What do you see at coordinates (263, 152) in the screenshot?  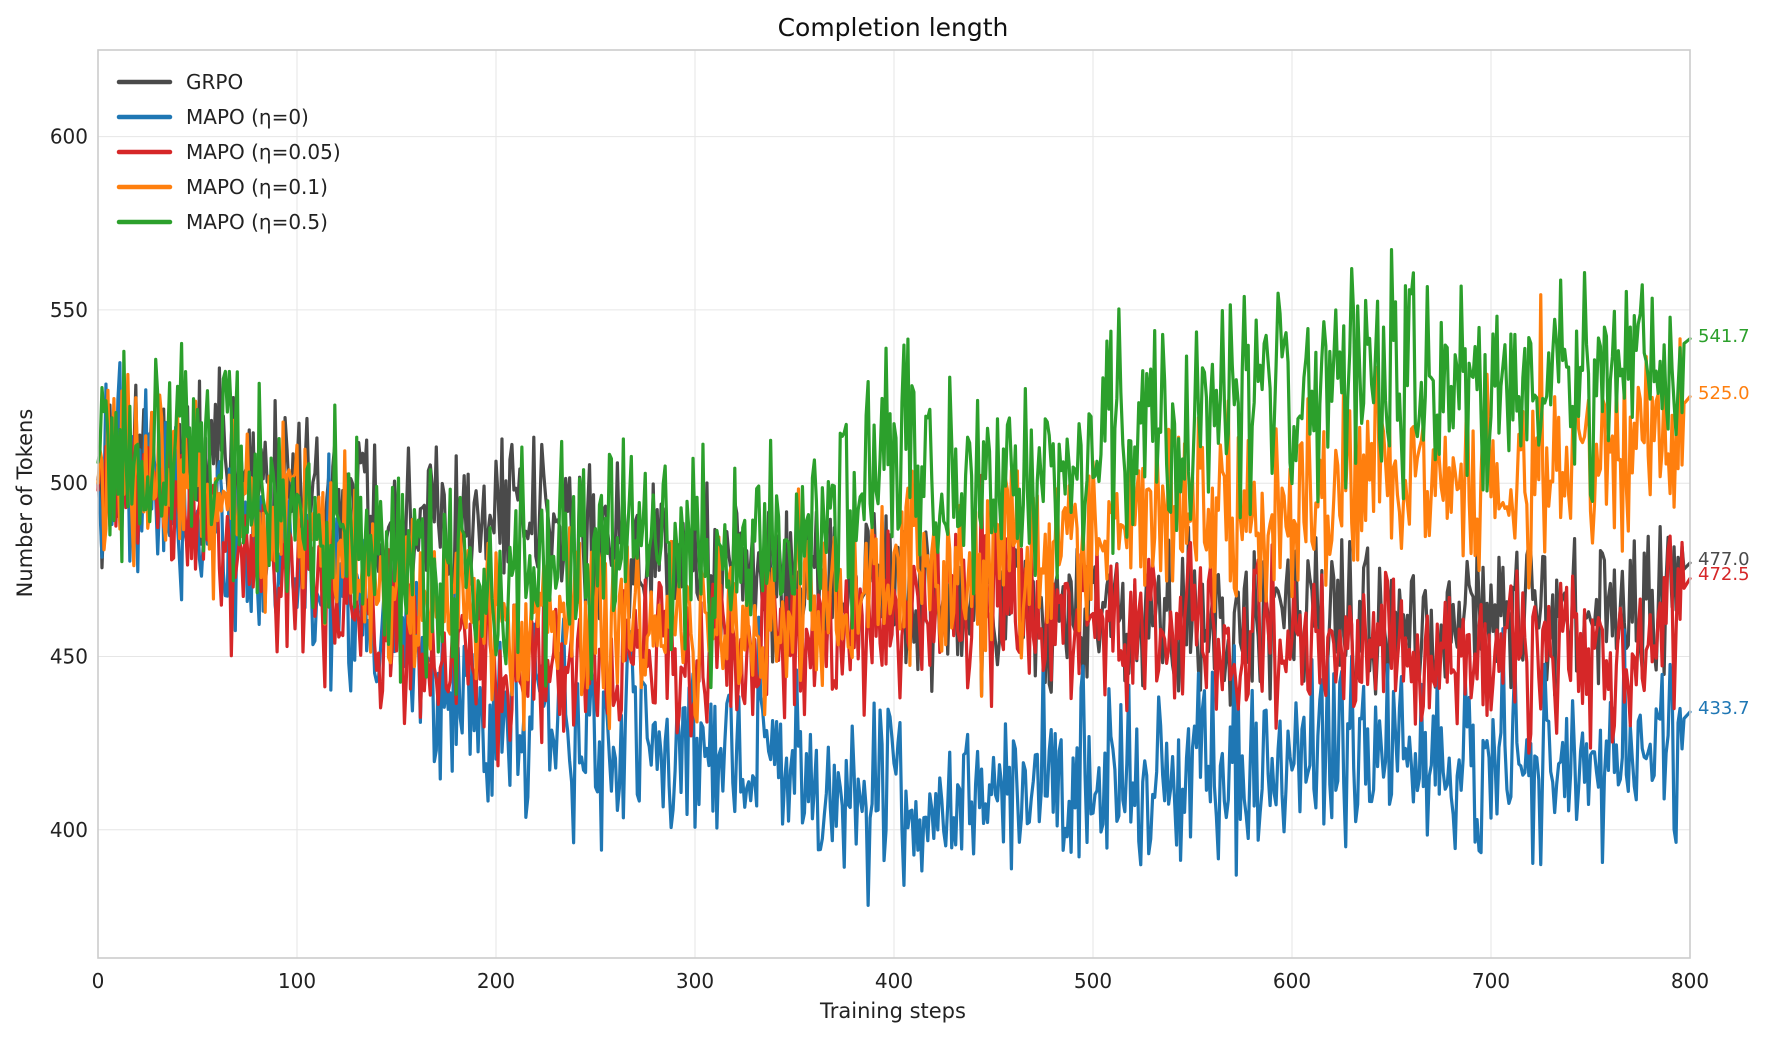 I see `legend-label: MAPO (η=0.05)` at bounding box center [263, 152].